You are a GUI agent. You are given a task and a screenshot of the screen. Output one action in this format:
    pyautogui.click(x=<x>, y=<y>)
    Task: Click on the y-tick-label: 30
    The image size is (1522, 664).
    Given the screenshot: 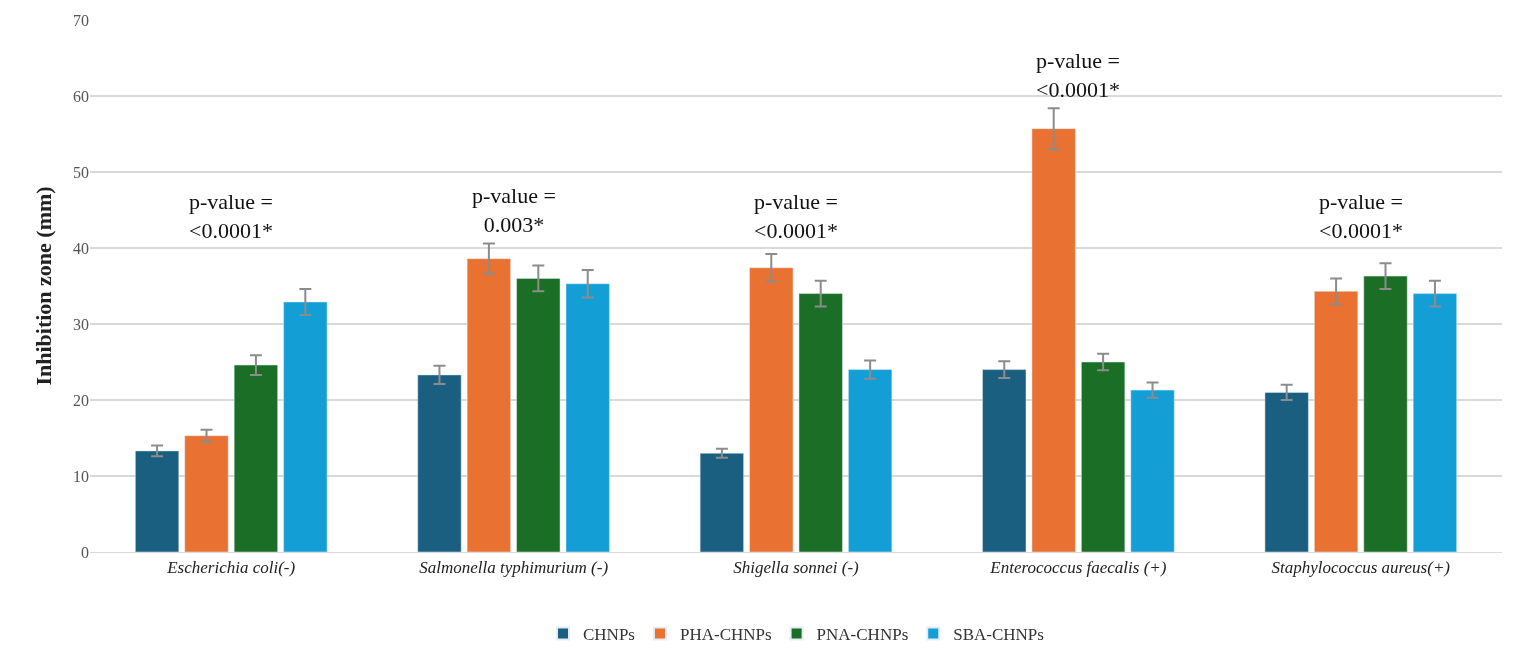 What is the action you would take?
    pyautogui.click(x=81, y=324)
    